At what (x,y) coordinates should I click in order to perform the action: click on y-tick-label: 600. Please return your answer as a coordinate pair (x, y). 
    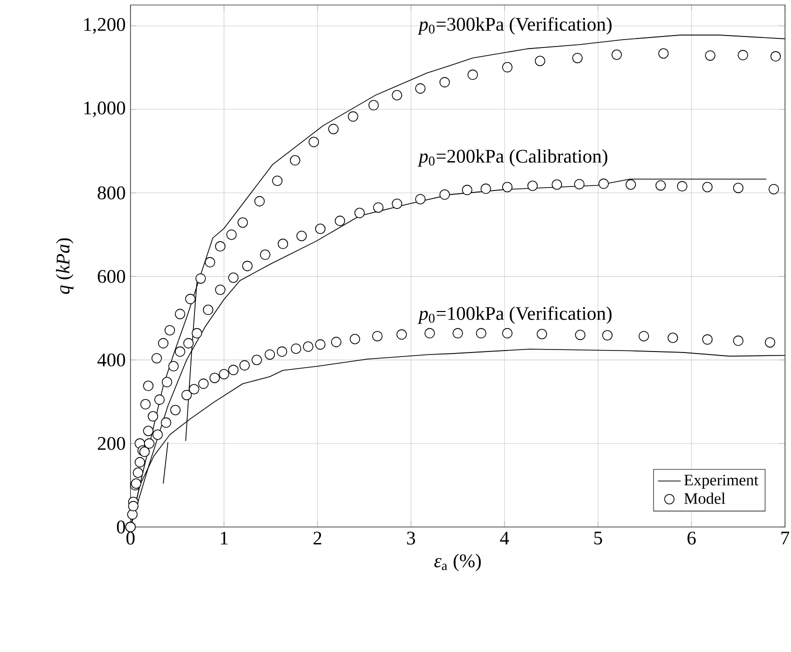
    Looking at the image, I should click on (112, 276).